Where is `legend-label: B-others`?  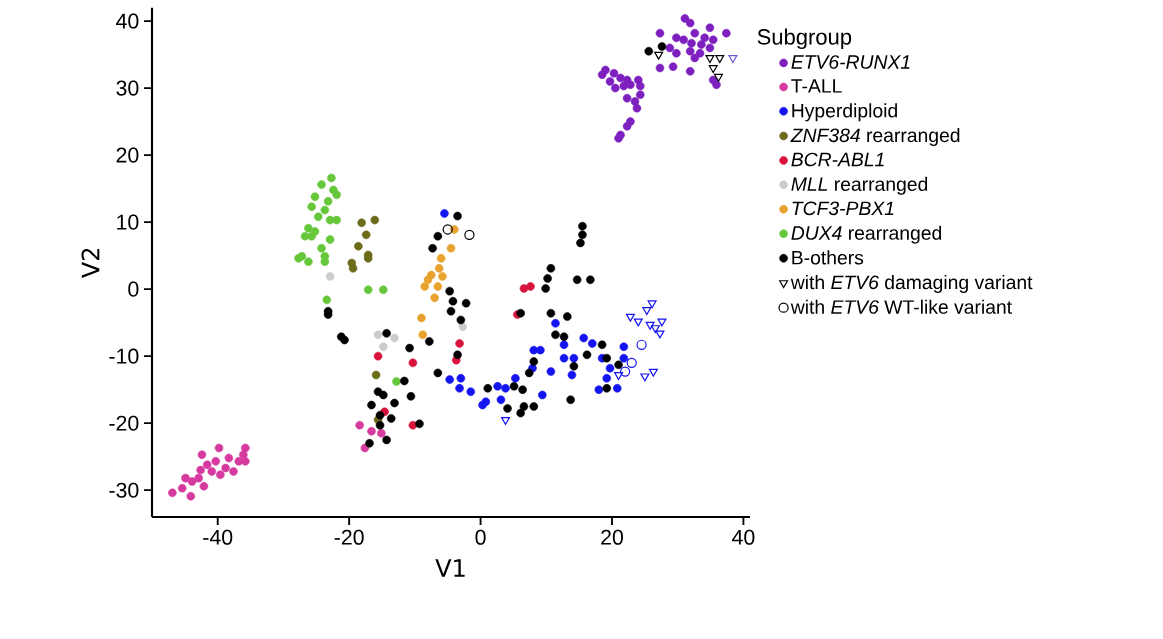
legend-label: B-others is located at coordinates (828, 257).